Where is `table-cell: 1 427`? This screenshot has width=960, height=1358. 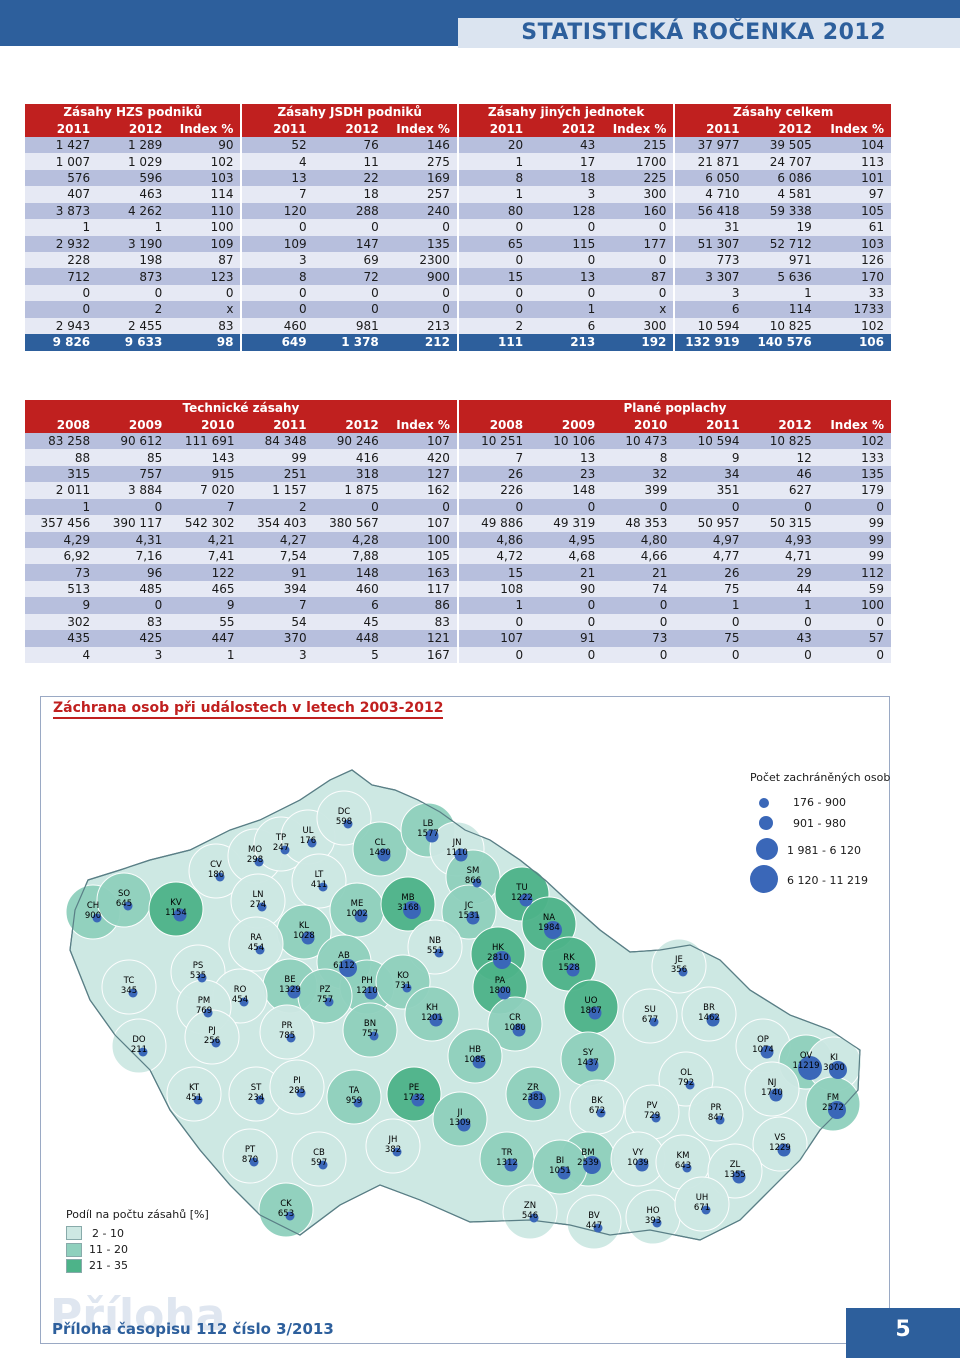 table-cell: 1 427 is located at coordinates (61, 145).